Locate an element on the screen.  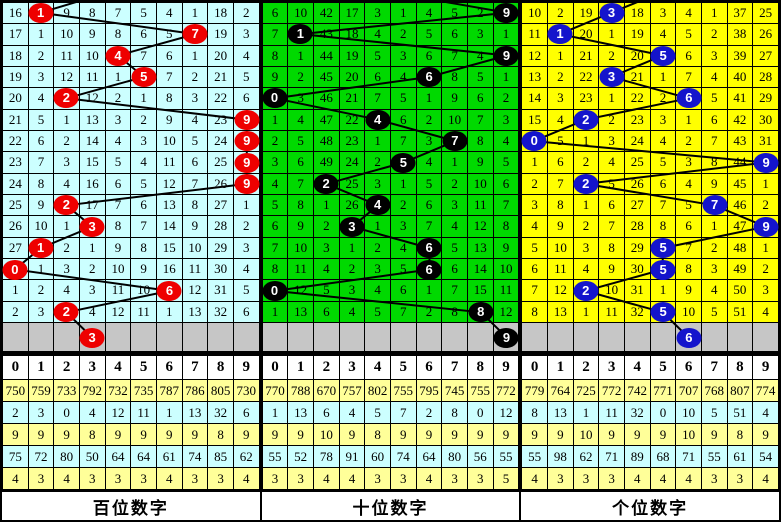
stat-cell: 735 is located at coordinates (143, 390).